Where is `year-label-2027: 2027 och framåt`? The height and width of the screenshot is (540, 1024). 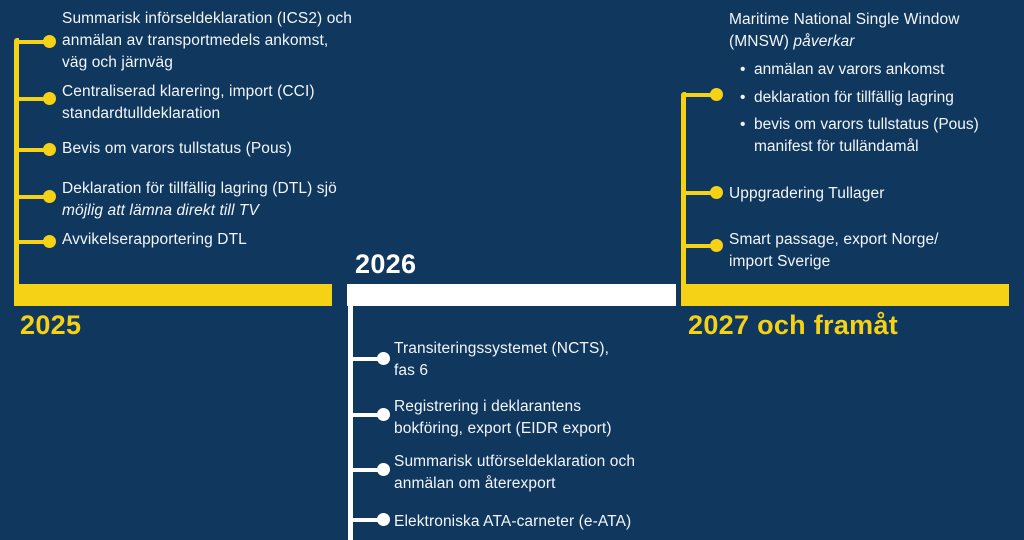 year-label-2027: 2027 och framåt is located at coordinates (793, 325).